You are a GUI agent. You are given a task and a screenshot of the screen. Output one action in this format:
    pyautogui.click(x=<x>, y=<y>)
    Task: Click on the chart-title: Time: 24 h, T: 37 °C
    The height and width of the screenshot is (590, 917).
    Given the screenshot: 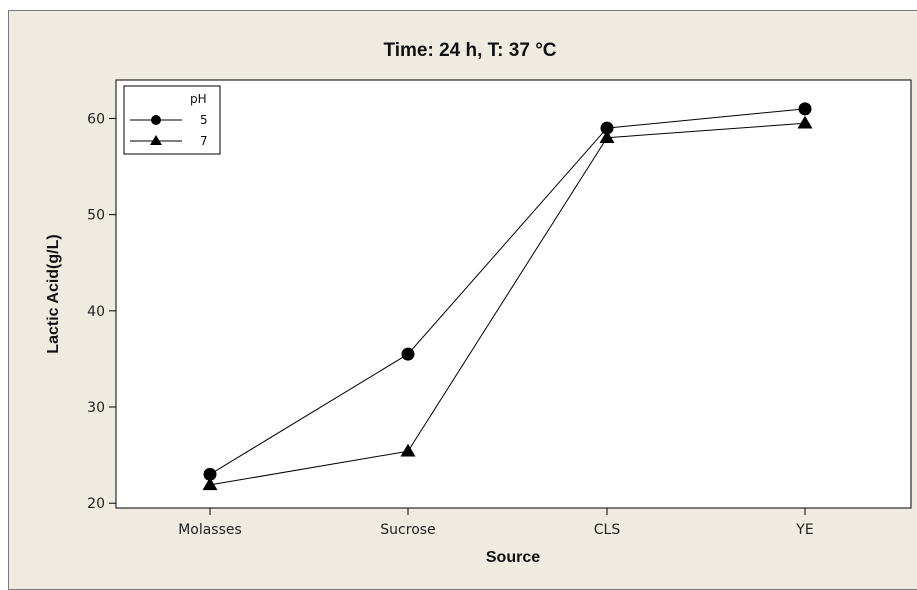 What is the action you would take?
    pyautogui.click(x=469, y=50)
    